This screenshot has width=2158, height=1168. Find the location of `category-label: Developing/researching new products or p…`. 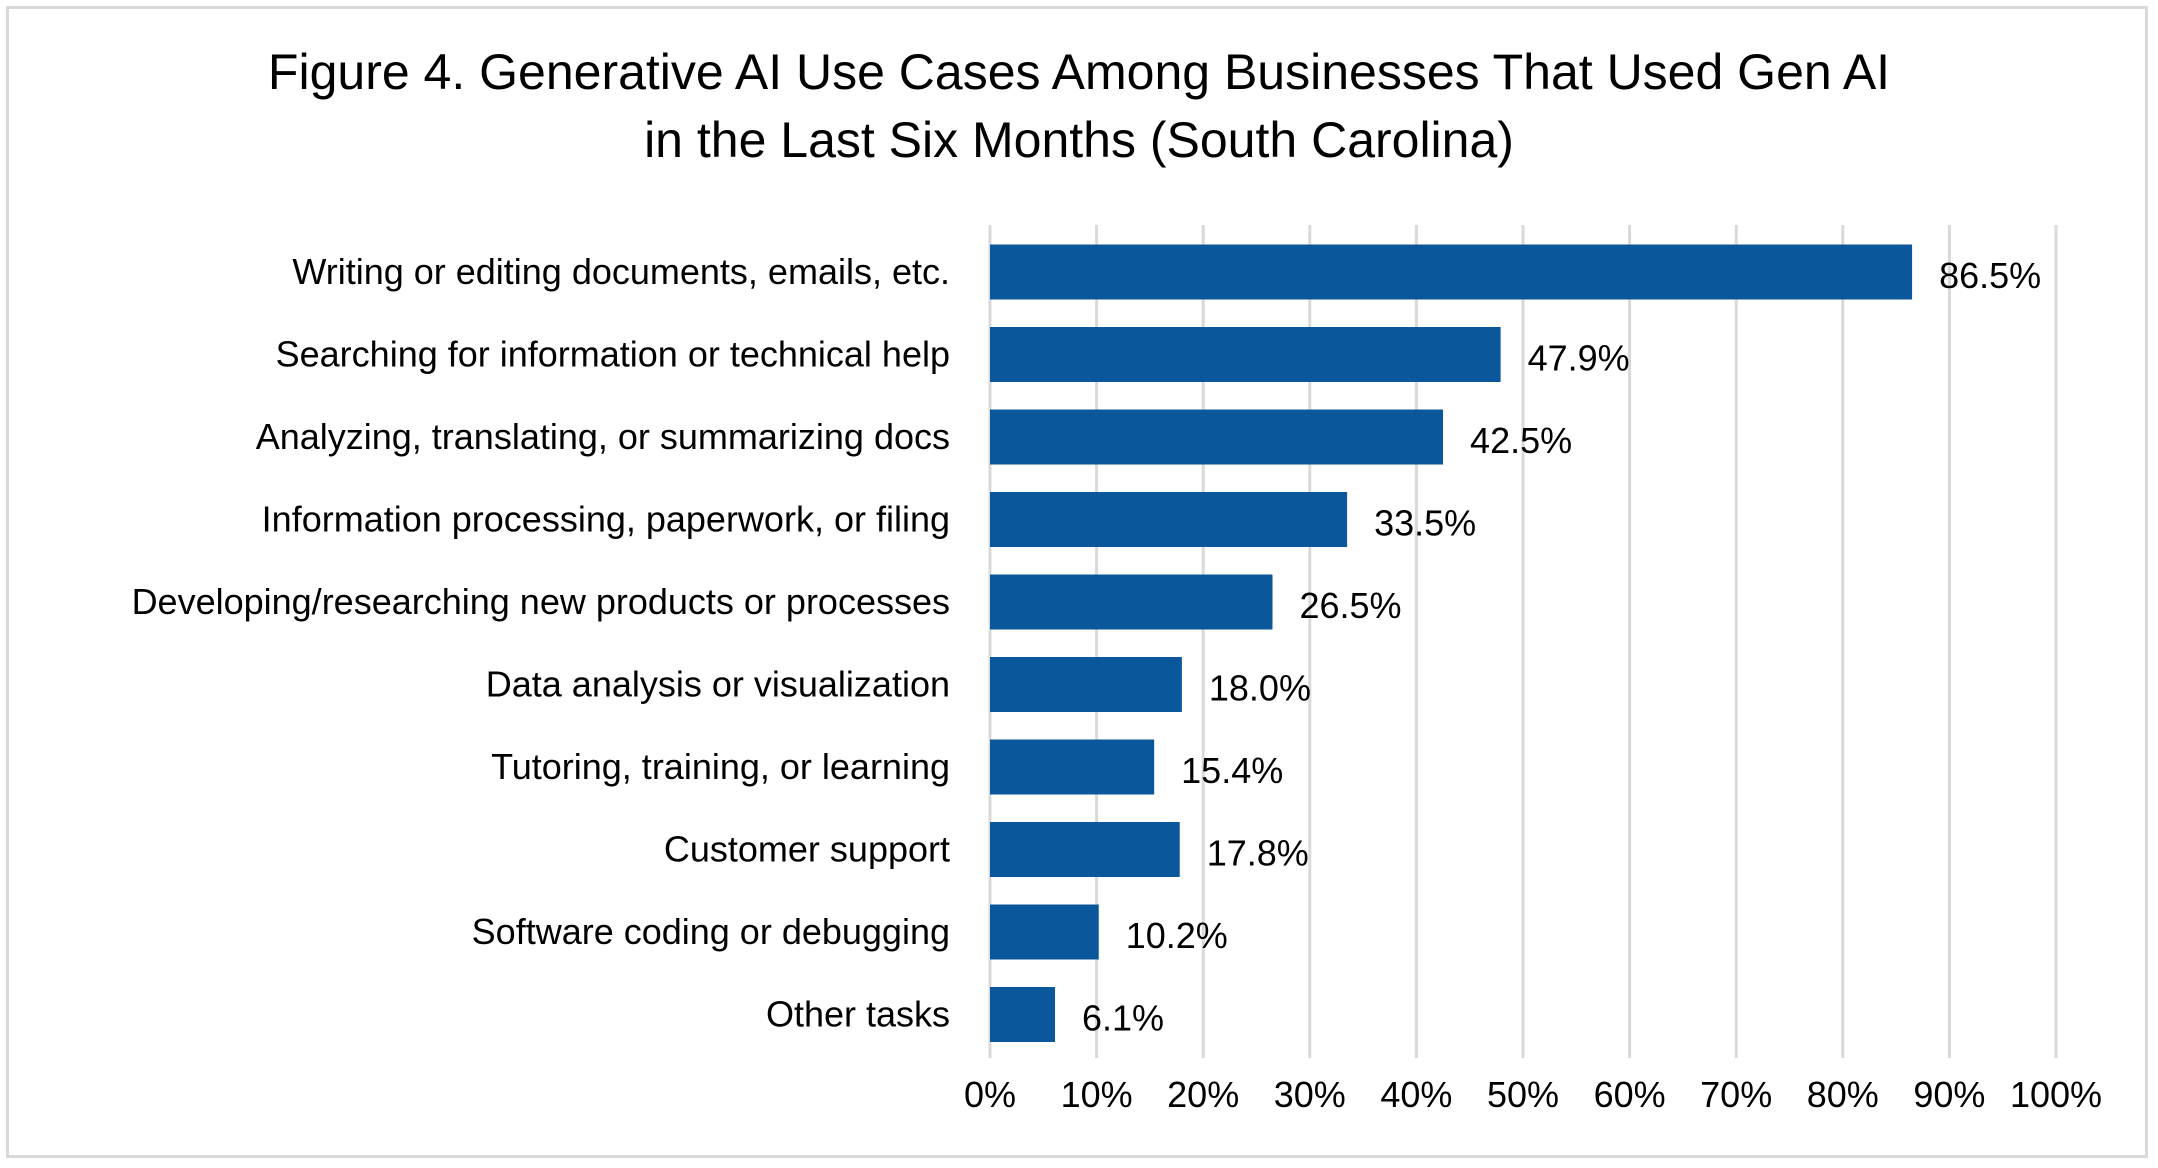

category-label: Developing/researching new products or p… is located at coordinates (541, 601).